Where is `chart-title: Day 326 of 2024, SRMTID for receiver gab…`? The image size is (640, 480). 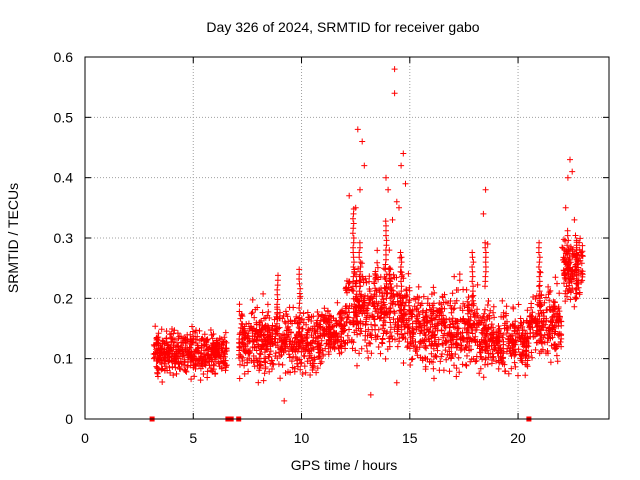 chart-title: Day 326 of 2024, SRMTID for receiver gab… is located at coordinates (342, 27).